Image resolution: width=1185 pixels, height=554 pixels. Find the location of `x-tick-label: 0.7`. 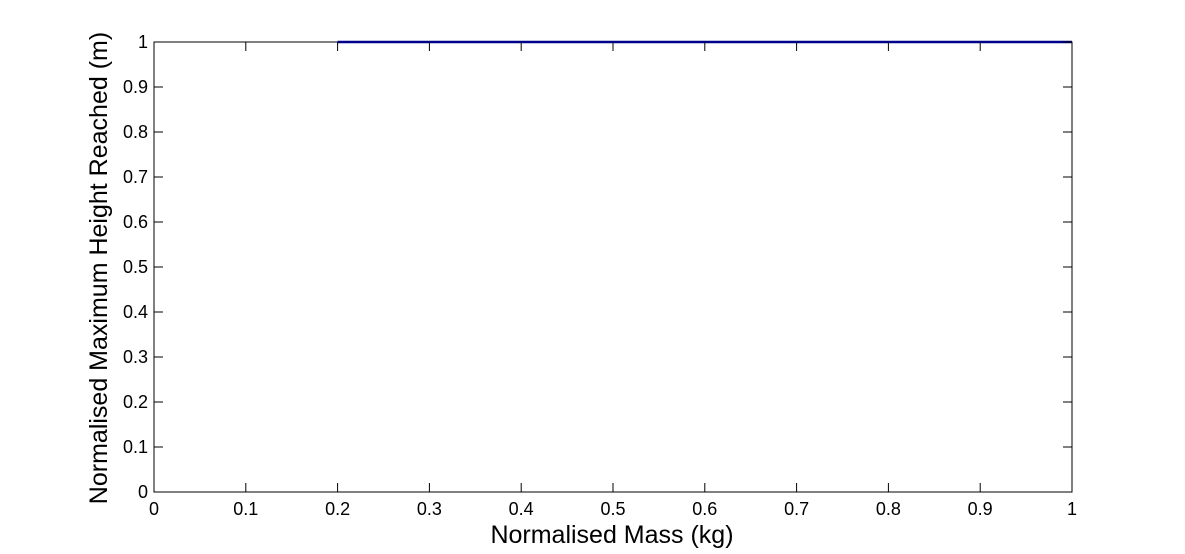

x-tick-label: 0.7 is located at coordinates (796, 509).